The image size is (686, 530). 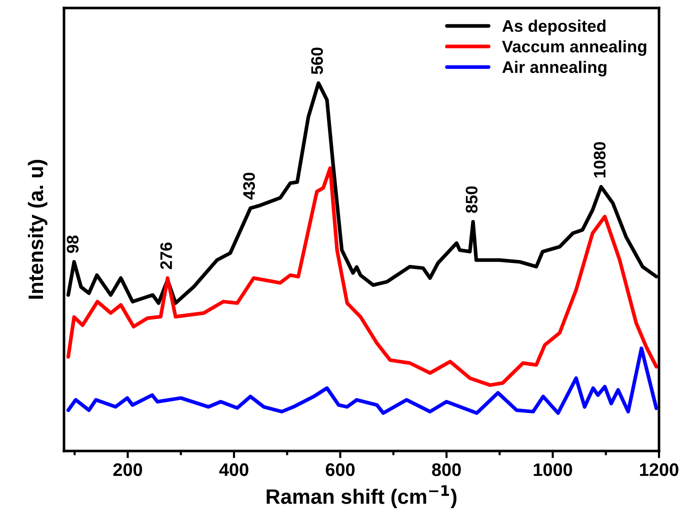 I want to click on x-tick-label: 1000, so click(x=553, y=469).